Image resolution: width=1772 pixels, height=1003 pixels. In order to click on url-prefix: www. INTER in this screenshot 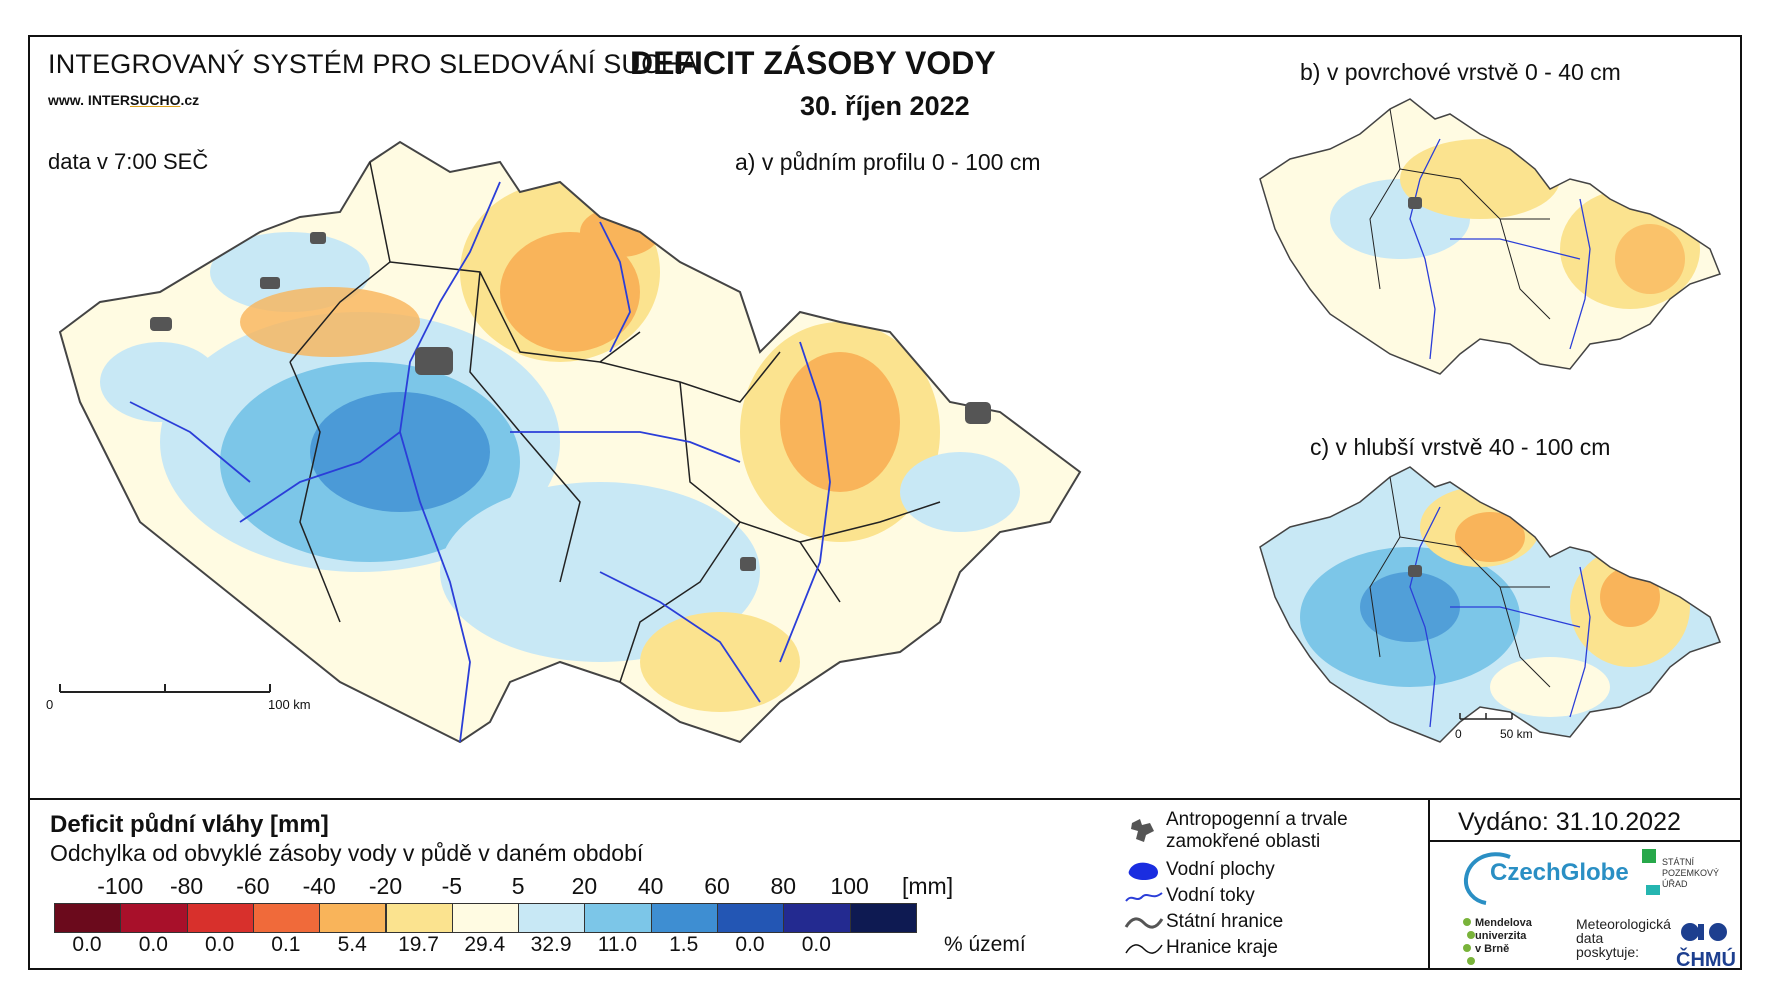, I will do `click(89, 100)`.